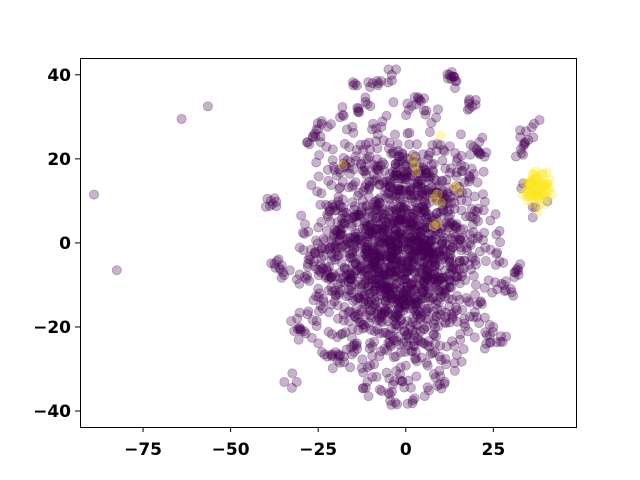 The height and width of the screenshot is (480, 640). I want to click on y-tick-label: −20, so click(52, 328).